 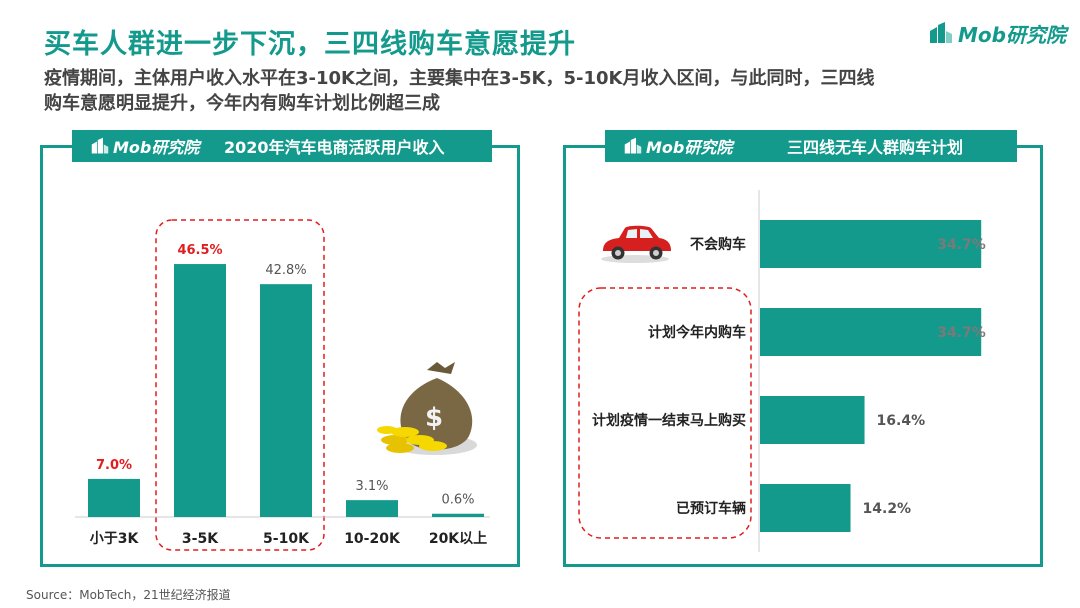 What do you see at coordinates (669, 420) in the screenshot?
I see `category-label: 计划疫情一结束马上购买` at bounding box center [669, 420].